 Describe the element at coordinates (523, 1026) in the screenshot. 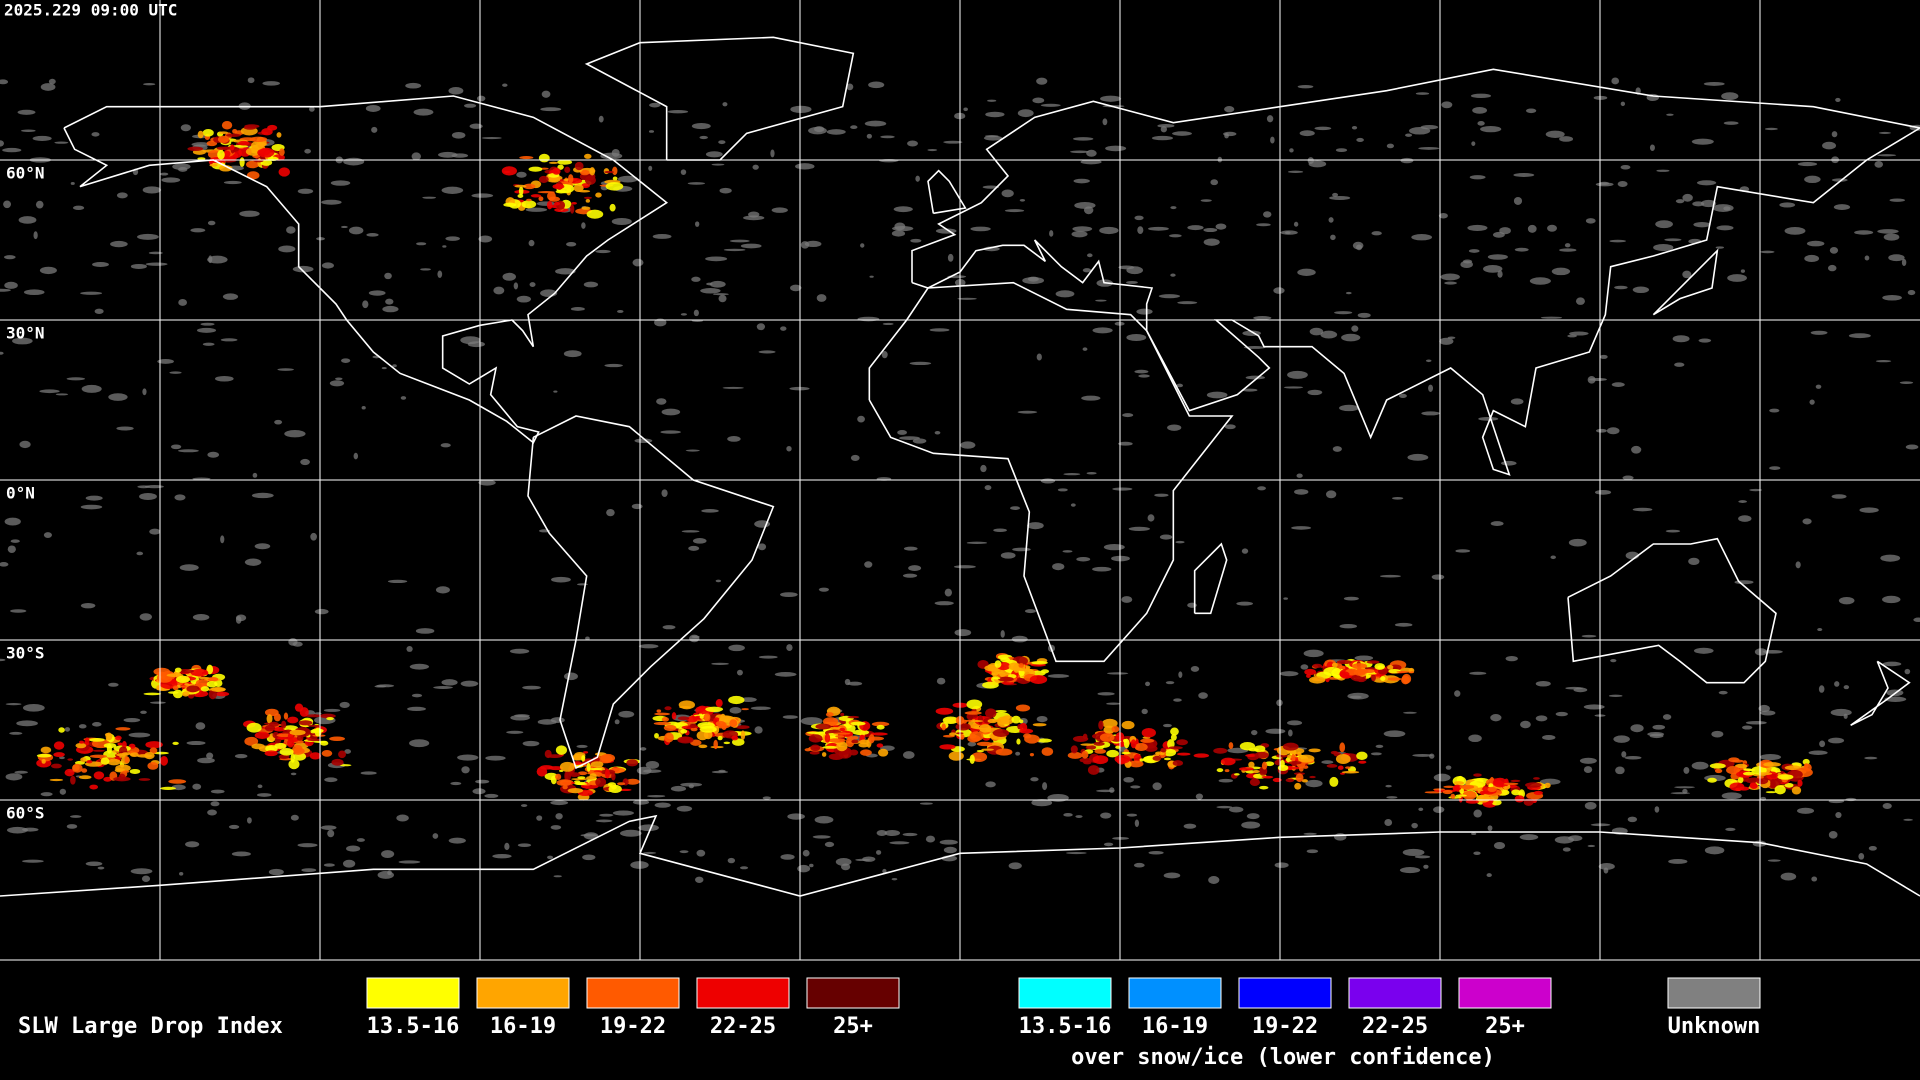

I see `legend-label: 16-19` at that location.